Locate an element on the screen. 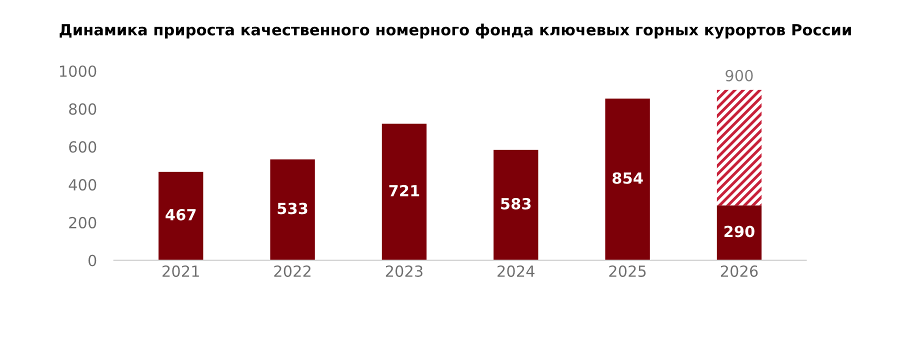  y-tick-label: 400 is located at coordinates (82, 185).